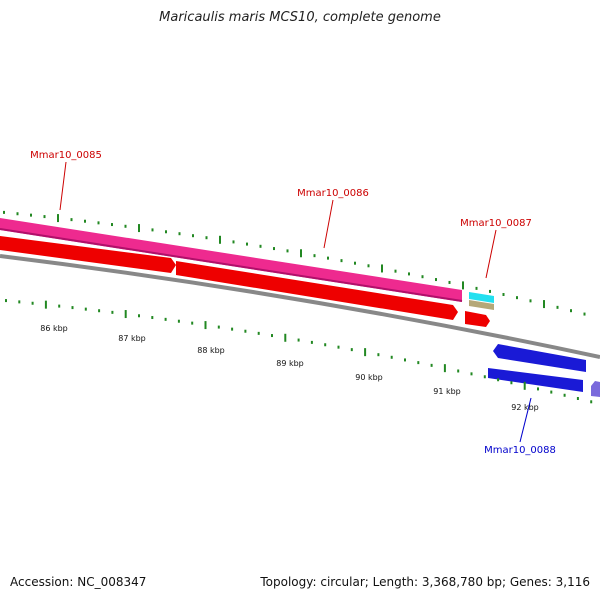 This screenshot has width=600, height=600. I want to click on pink-cds-shade, so click(231, 265).